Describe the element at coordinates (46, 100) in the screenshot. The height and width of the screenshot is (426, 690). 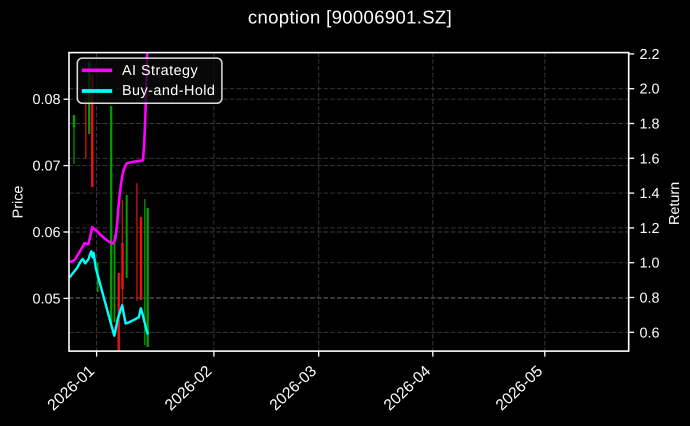
I see `svg-text: 0.08` at that location.